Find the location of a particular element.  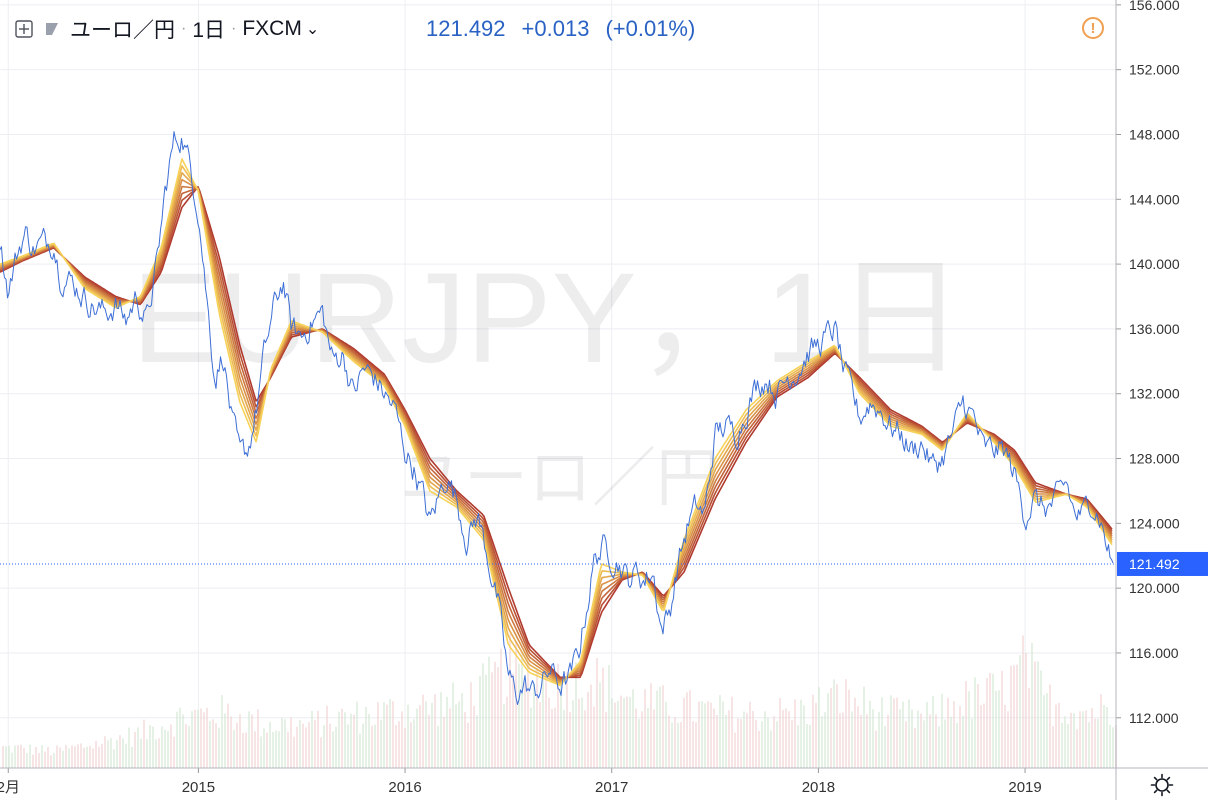

flag-icon is located at coordinates (52, 29).